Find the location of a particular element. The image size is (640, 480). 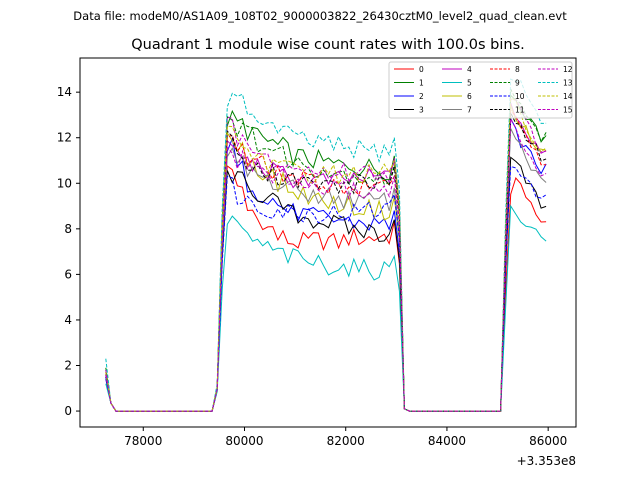

legend-label-10: 10 is located at coordinates (520, 96).